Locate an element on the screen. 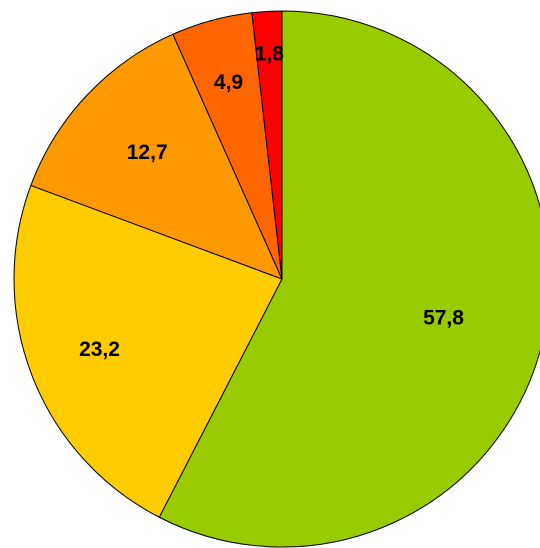  pie-slice-label-1: 57,8 is located at coordinates (443, 318).